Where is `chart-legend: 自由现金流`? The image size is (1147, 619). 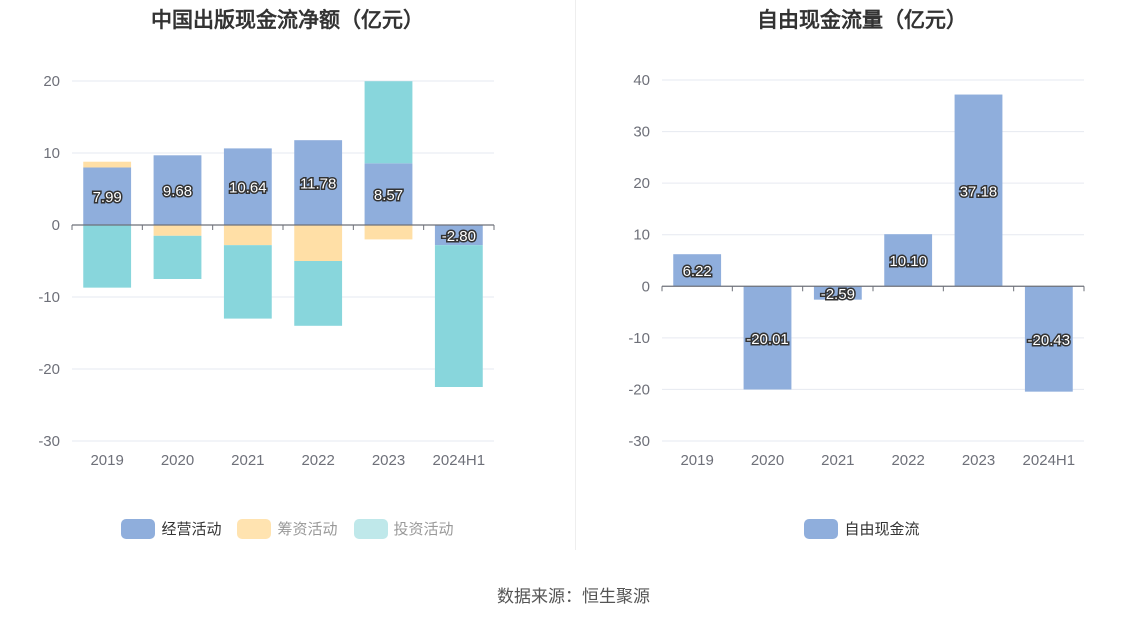
chart-legend: 自由现金流 is located at coordinates (862, 528).